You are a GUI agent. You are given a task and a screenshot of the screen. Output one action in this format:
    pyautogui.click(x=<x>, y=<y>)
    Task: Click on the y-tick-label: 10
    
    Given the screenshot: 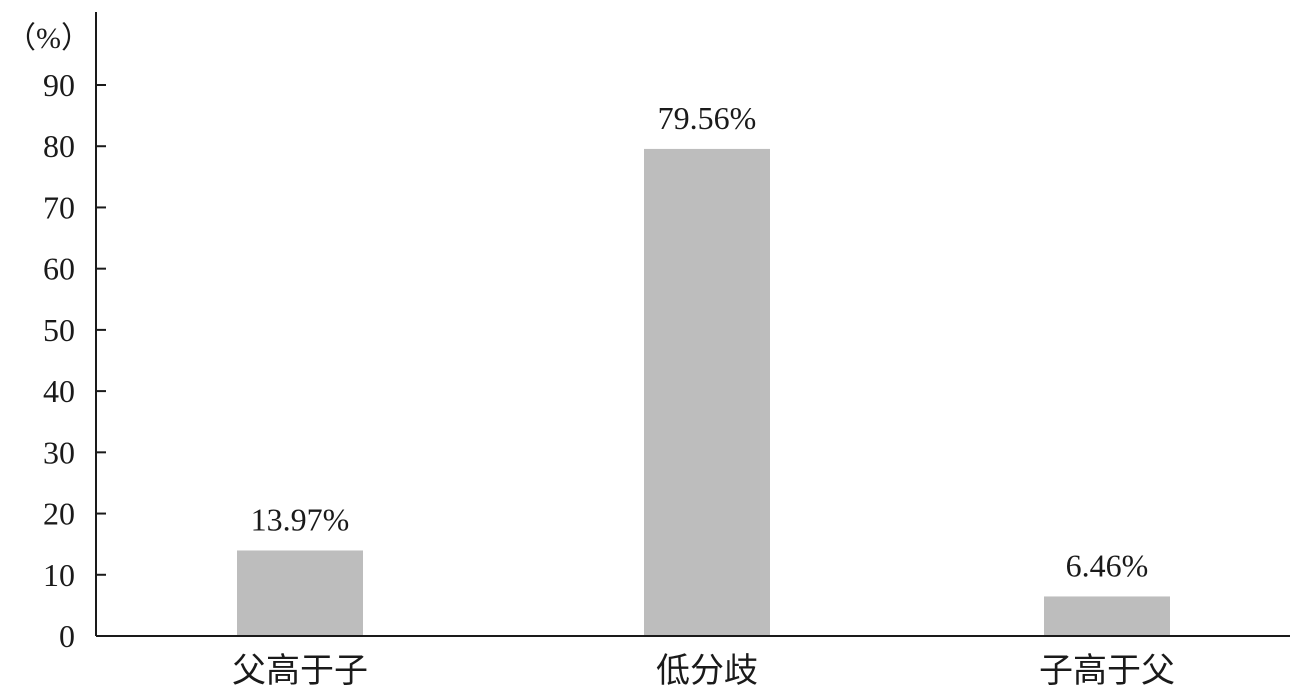 What is the action you would take?
    pyautogui.click(x=59, y=575)
    